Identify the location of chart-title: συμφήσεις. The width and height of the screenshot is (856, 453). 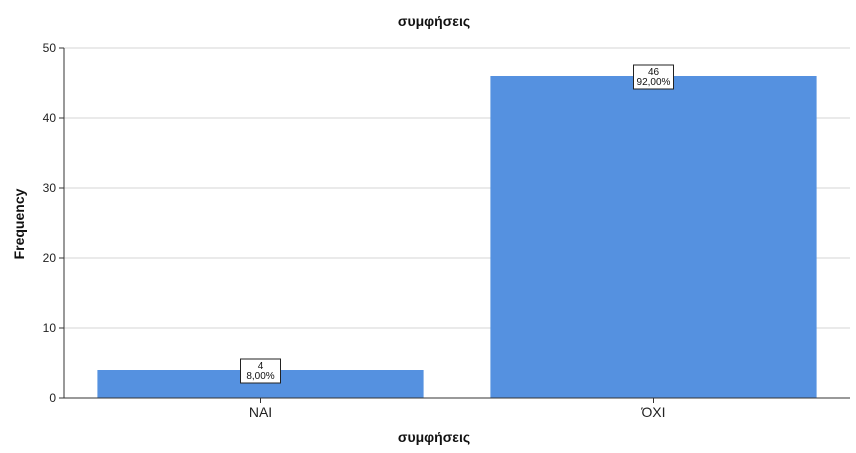
(434, 21).